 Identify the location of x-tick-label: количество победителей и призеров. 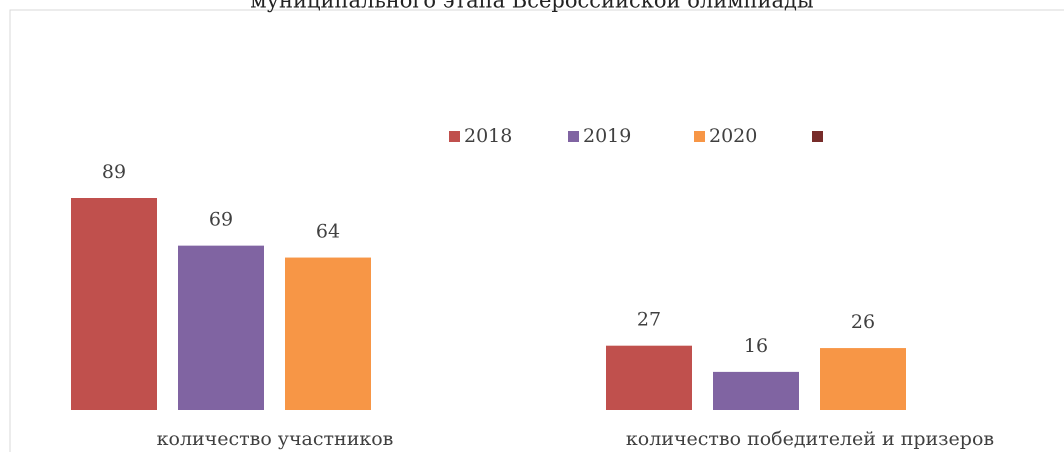
(810, 439).